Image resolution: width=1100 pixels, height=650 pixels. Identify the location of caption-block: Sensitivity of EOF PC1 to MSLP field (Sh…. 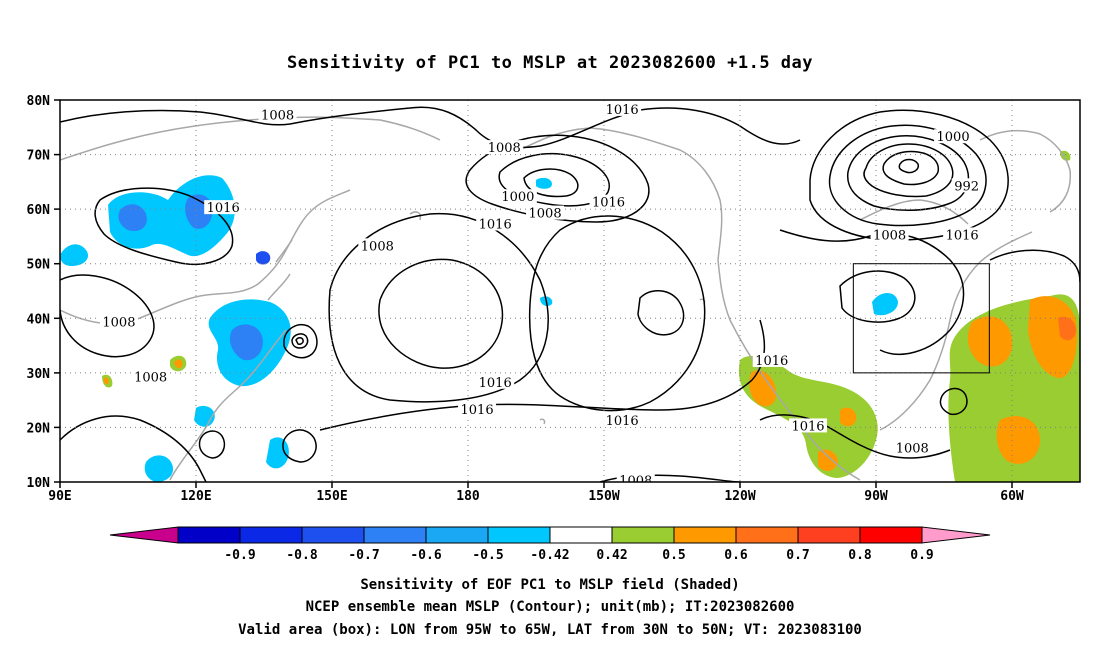
(550, 607).